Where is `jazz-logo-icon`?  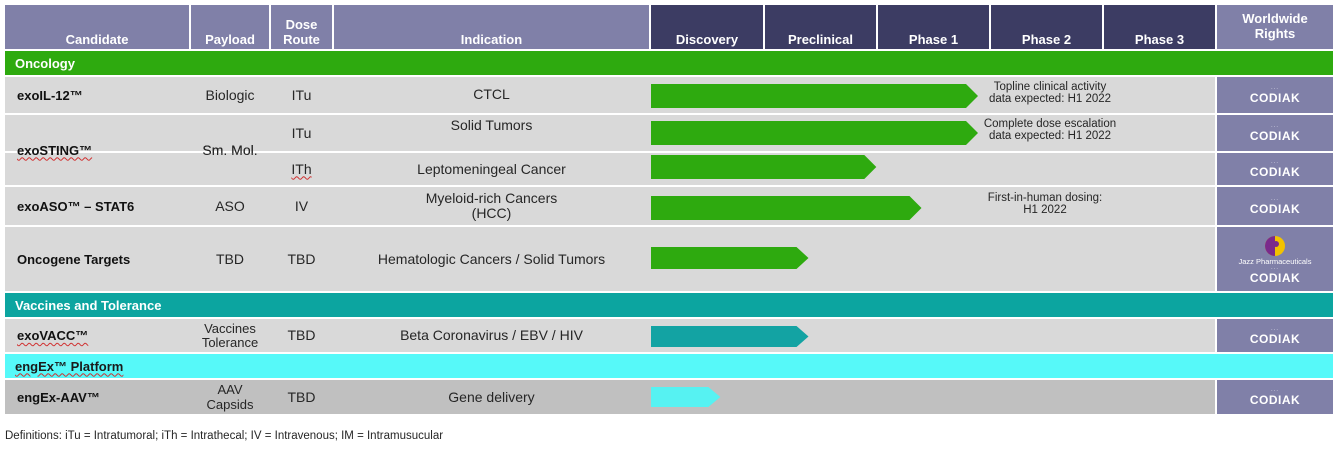
jazz-logo-icon is located at coordinates (1275, 245).